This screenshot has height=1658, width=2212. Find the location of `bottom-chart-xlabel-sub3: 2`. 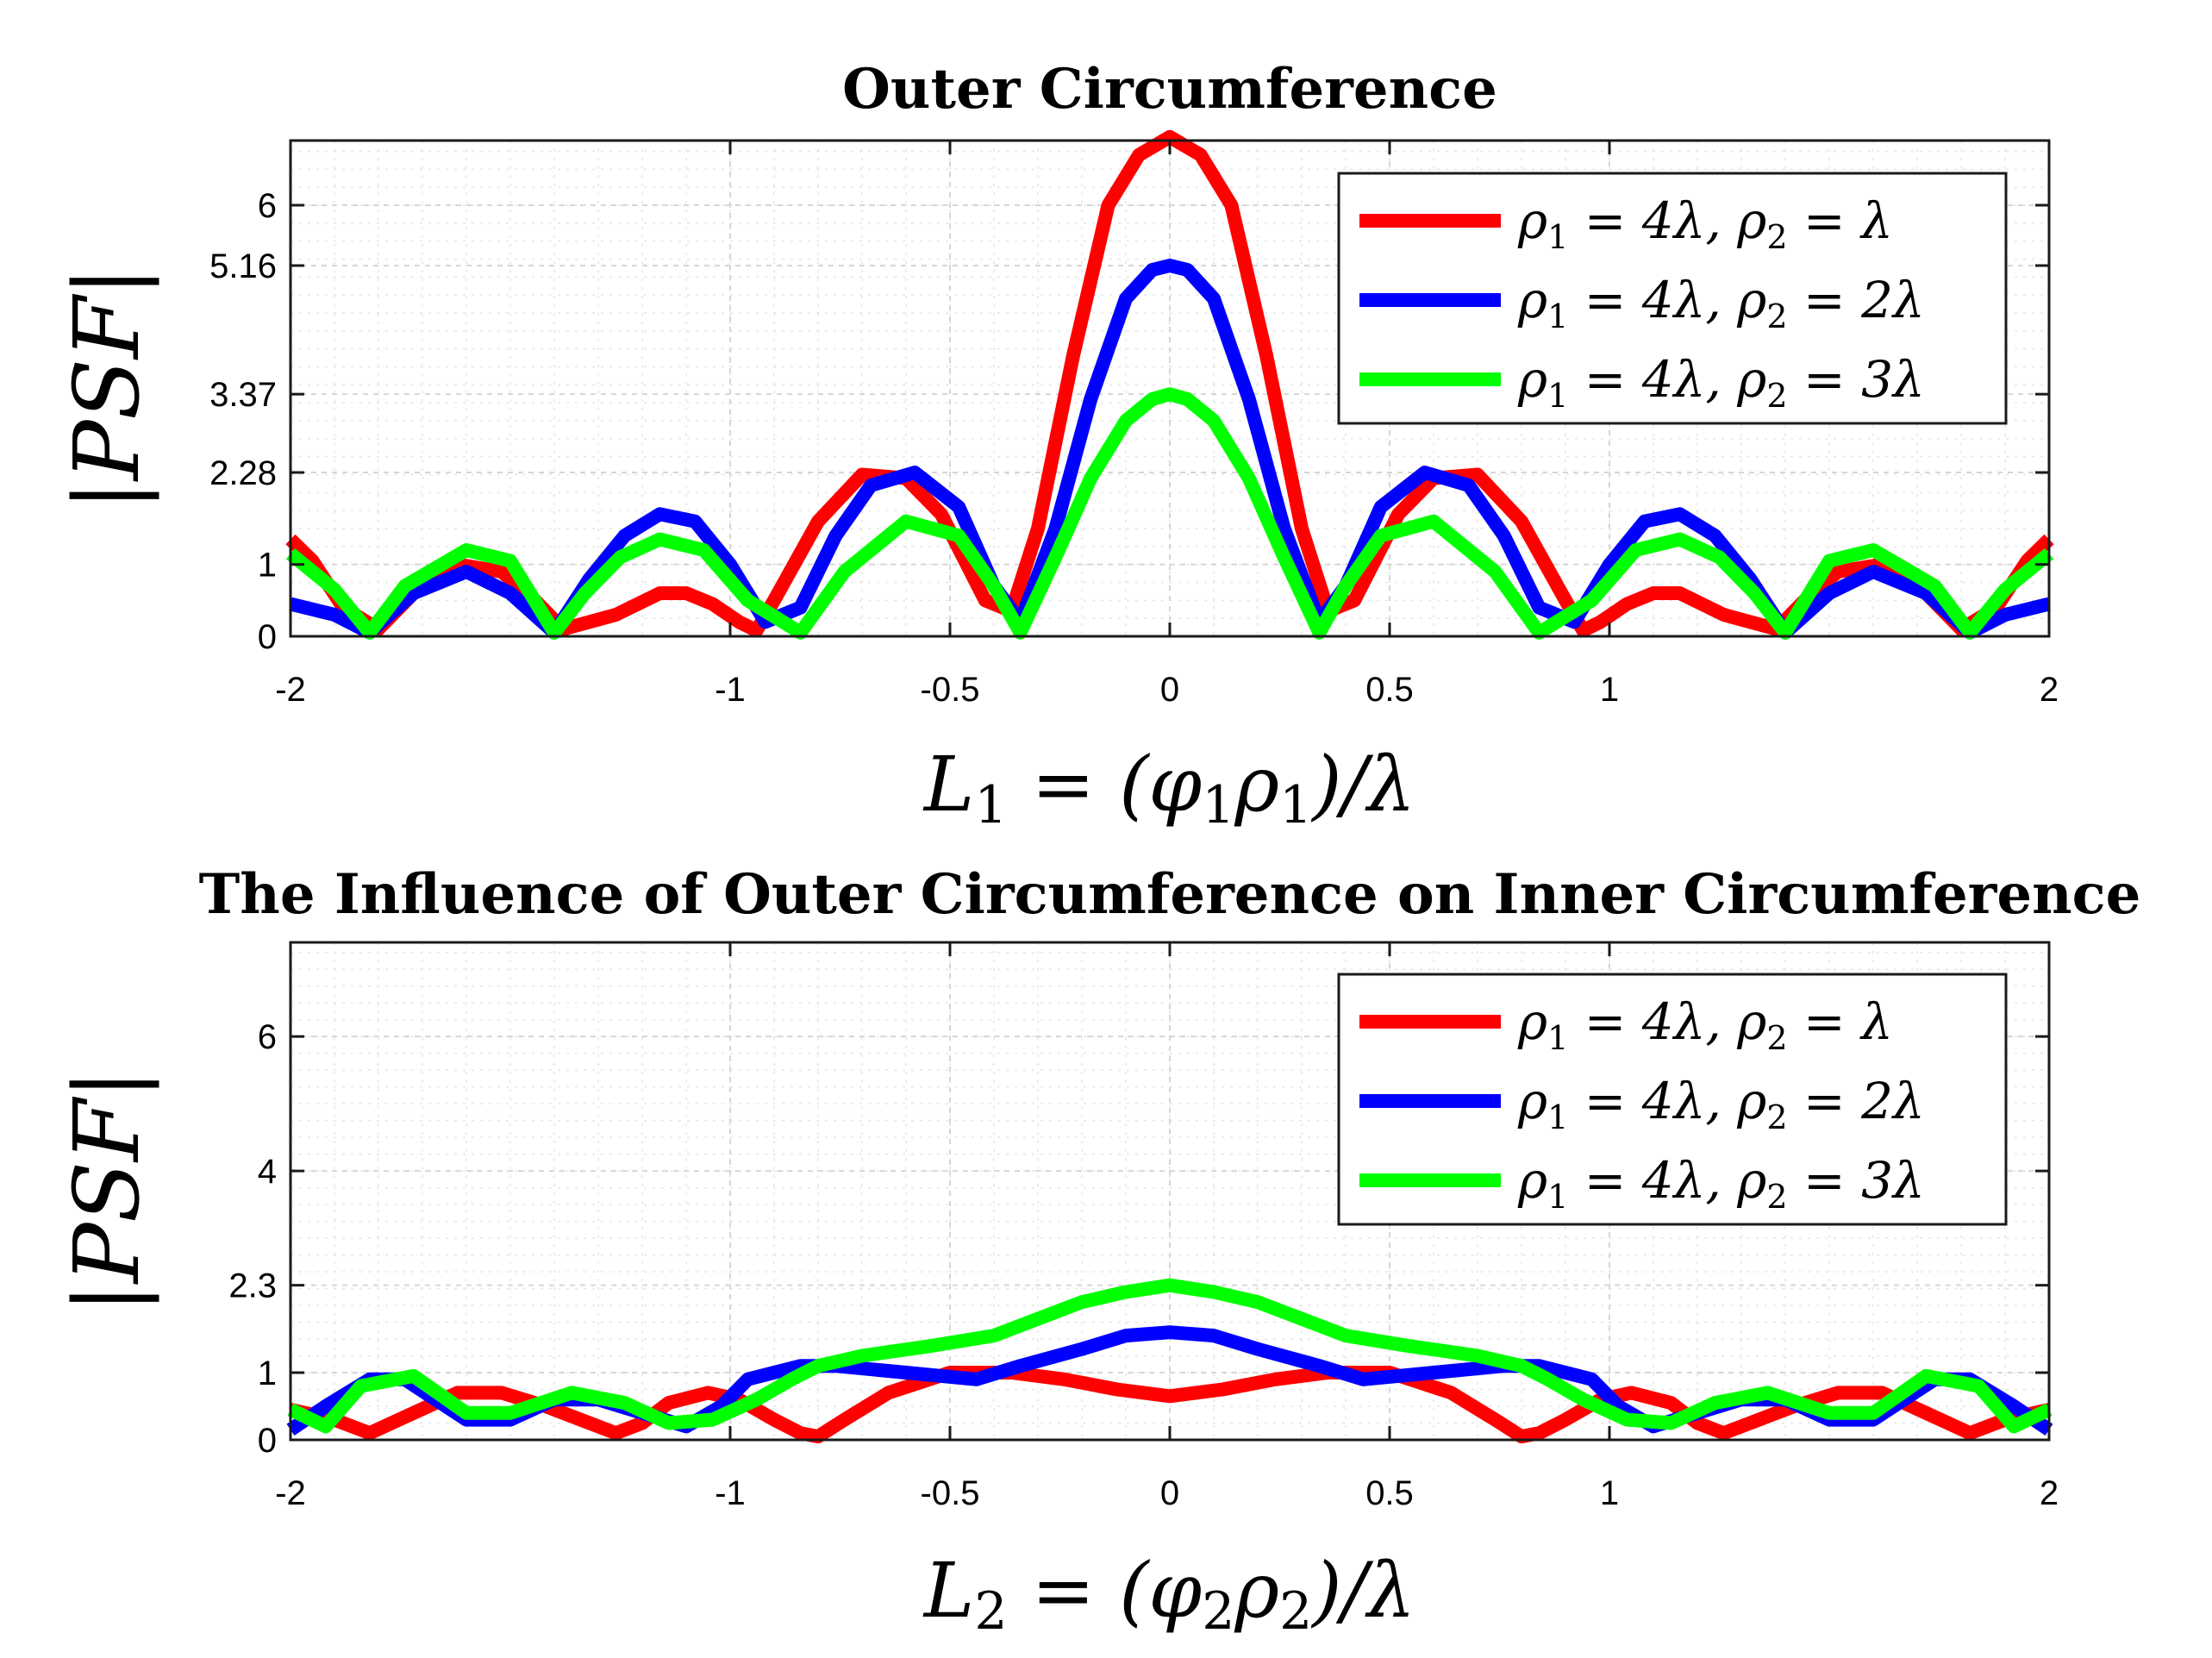

bottom-chart-xlabel-sub3: 2 is located at coordinates (1295, 1611).